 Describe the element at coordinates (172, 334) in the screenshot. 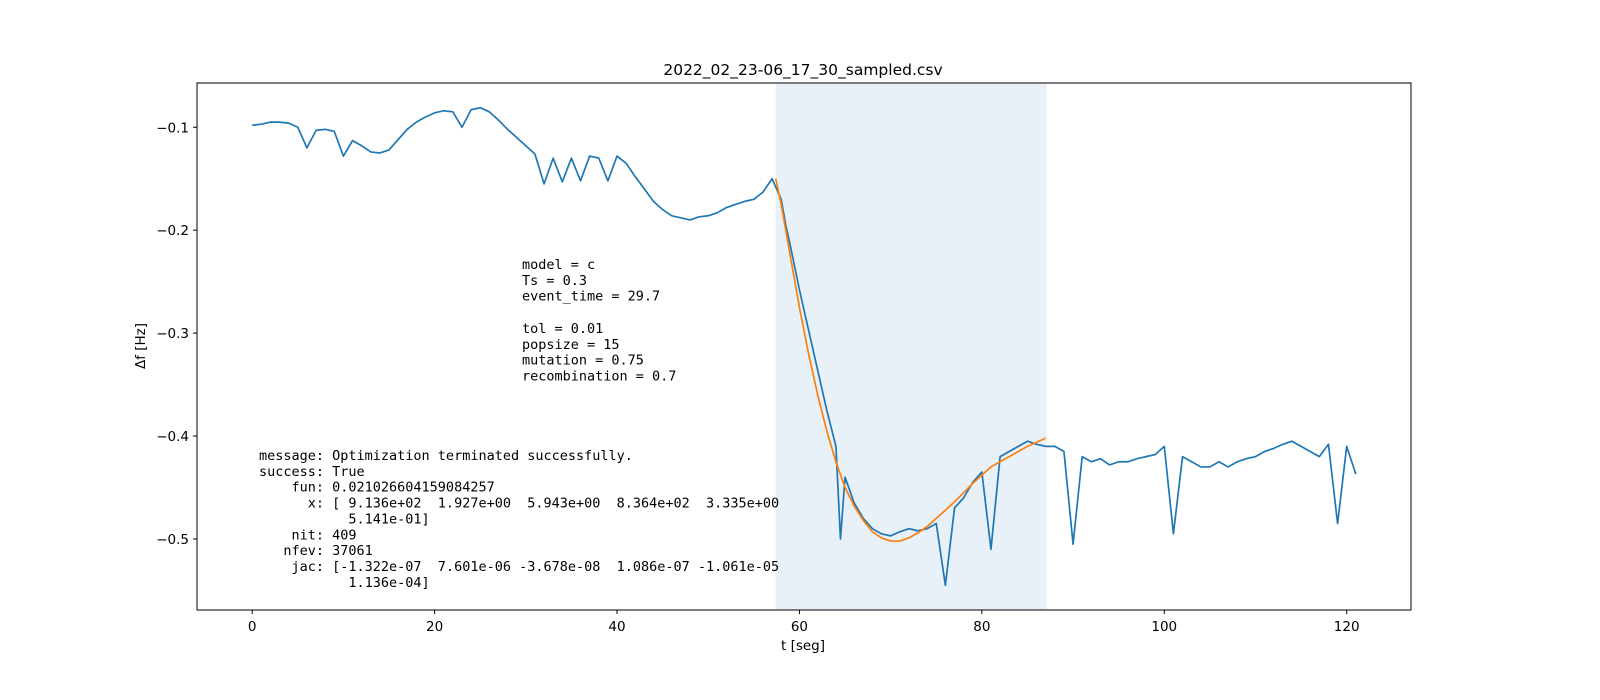

I see `y-tick-label: −0.3` at that location.